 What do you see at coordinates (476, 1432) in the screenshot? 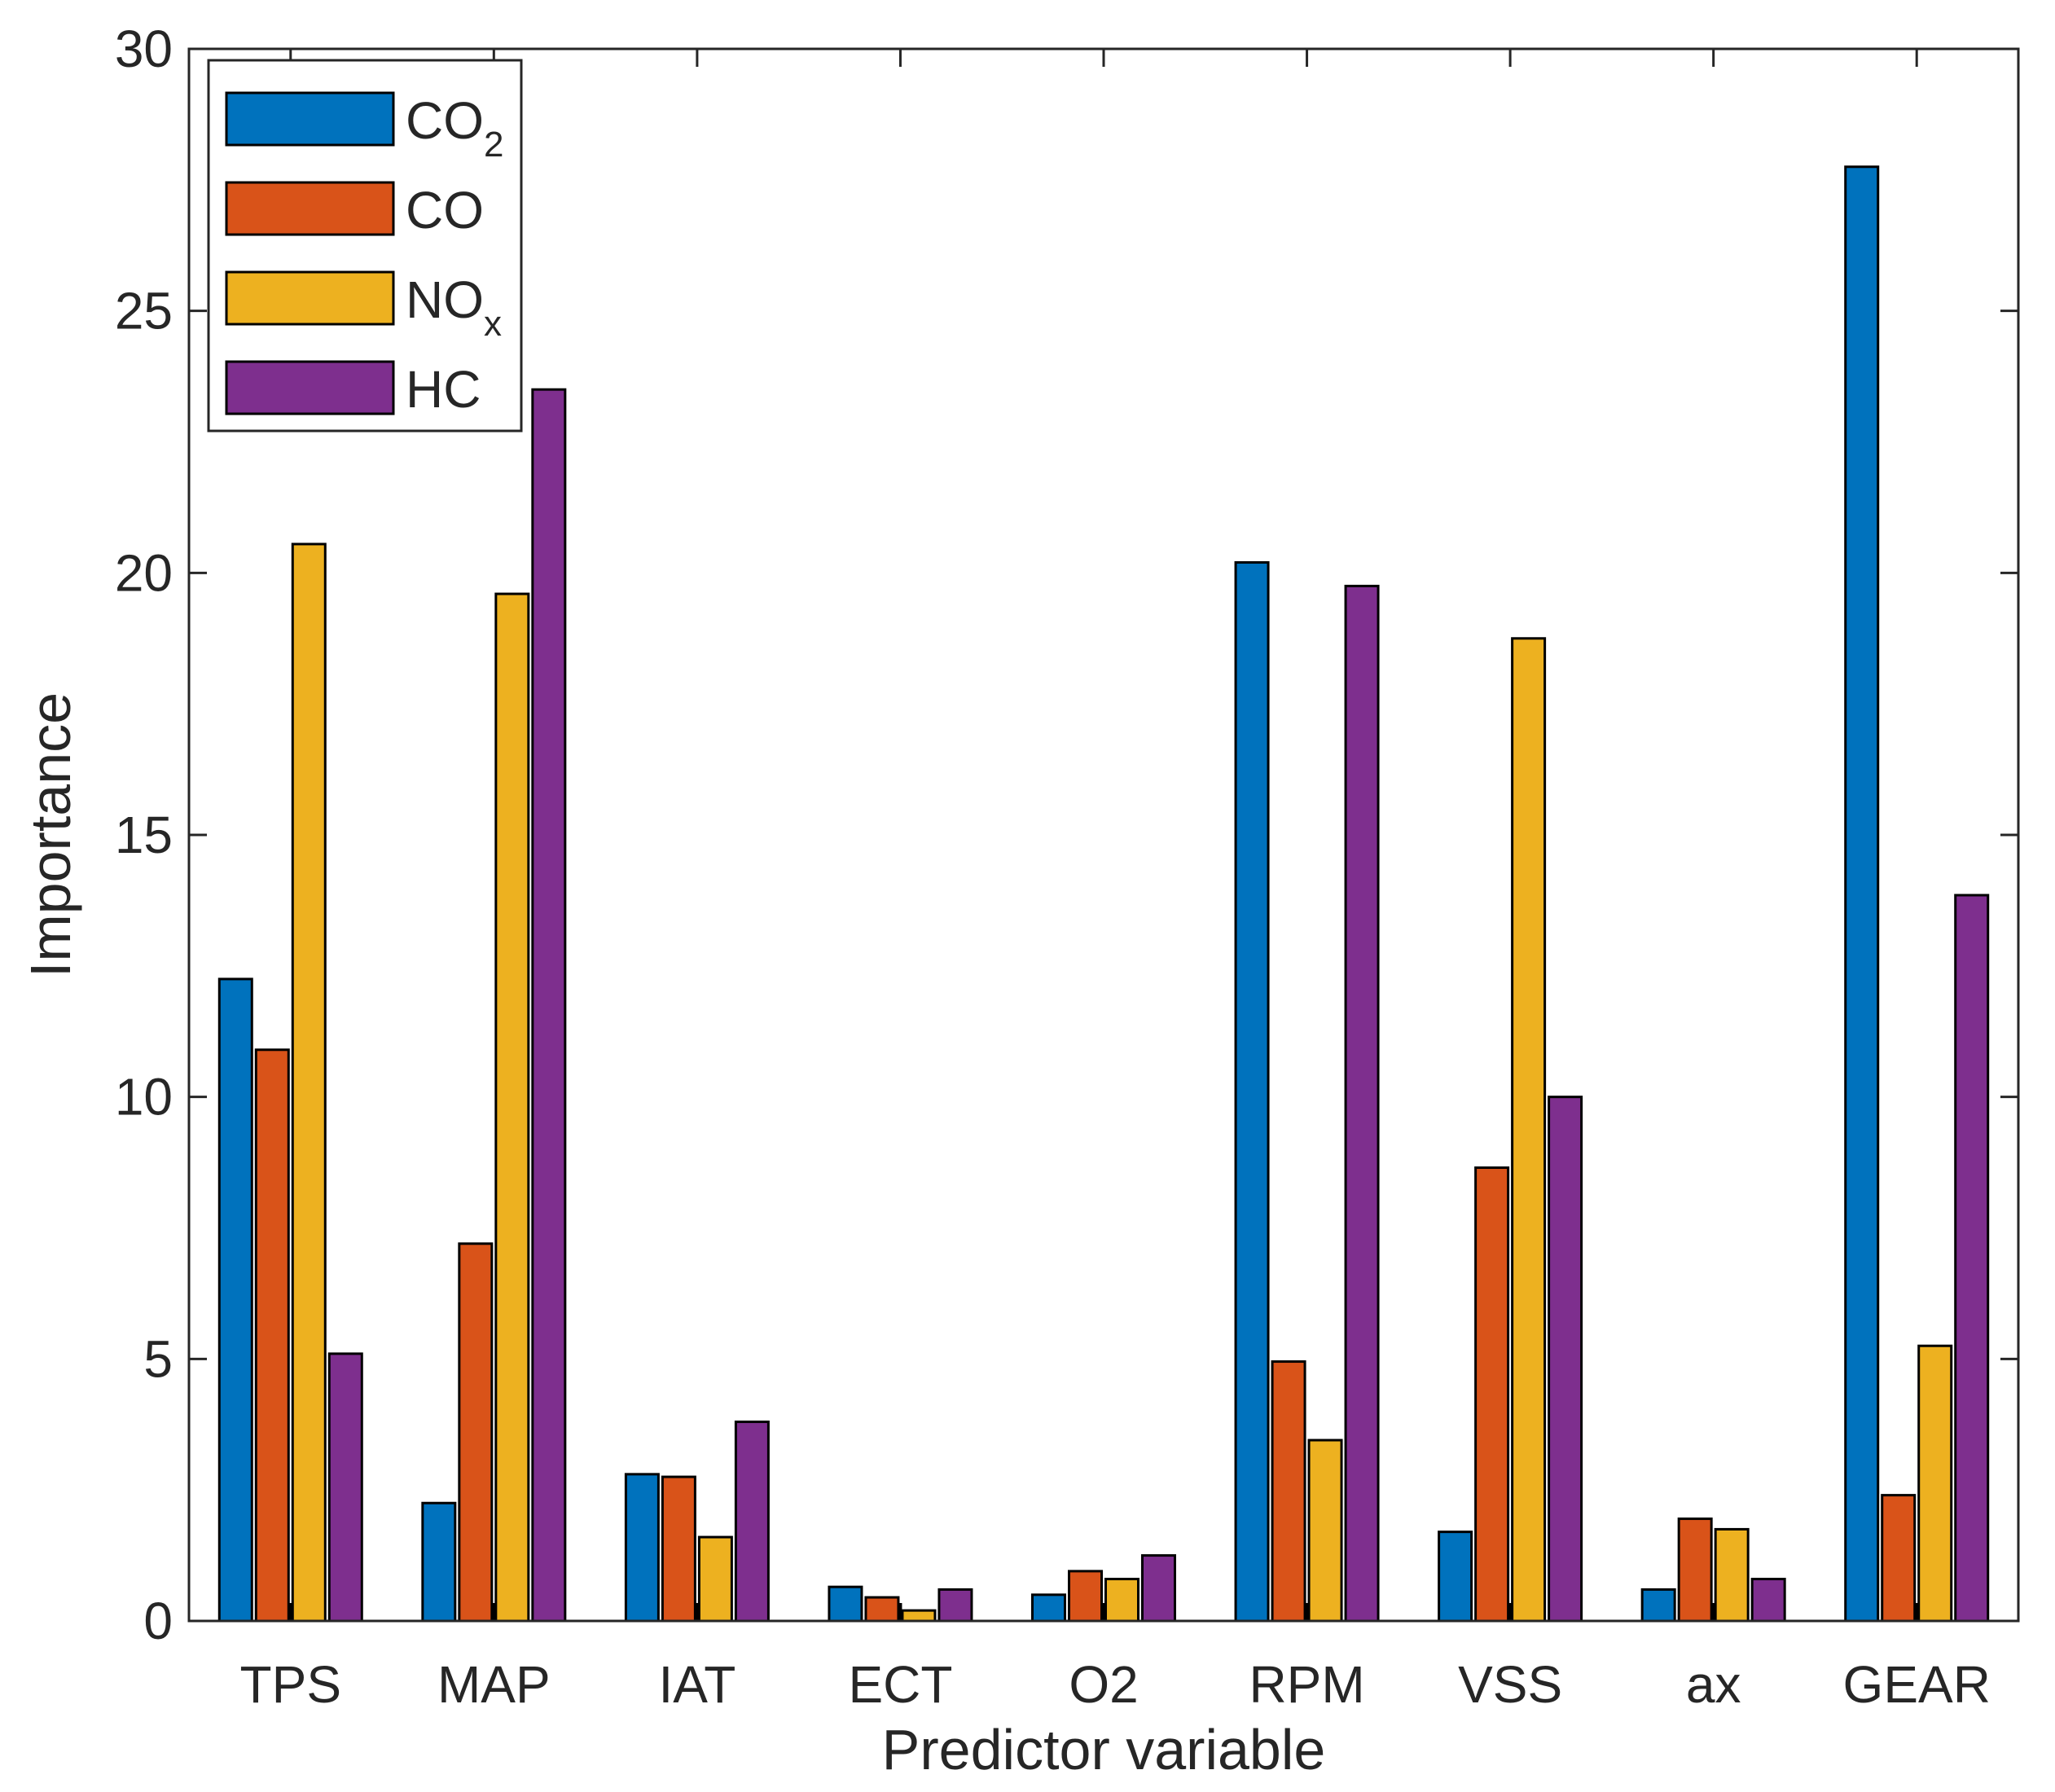
I see `bar-co-map` at bounding box center [476, 1432].